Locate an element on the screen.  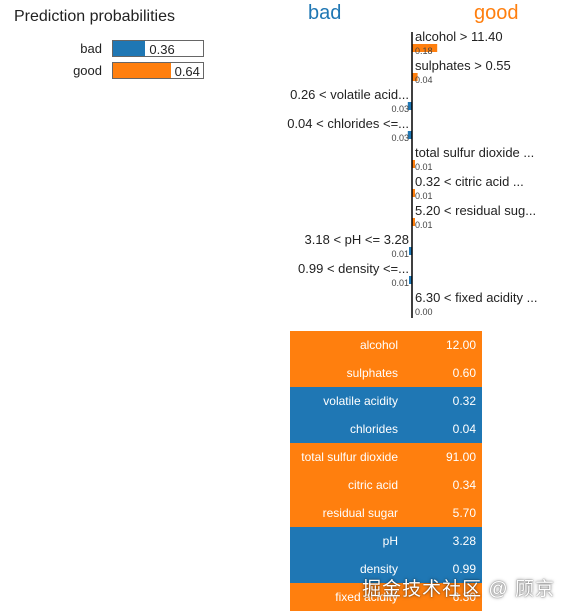
prediction-probabilities-title: Prediction probabilities is located at coordinates (94, 16).